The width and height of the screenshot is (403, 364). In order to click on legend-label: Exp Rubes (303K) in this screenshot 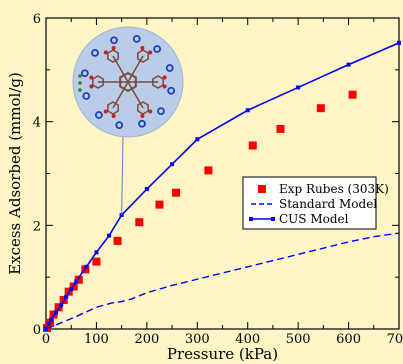, I will do `click(334, 189)`.